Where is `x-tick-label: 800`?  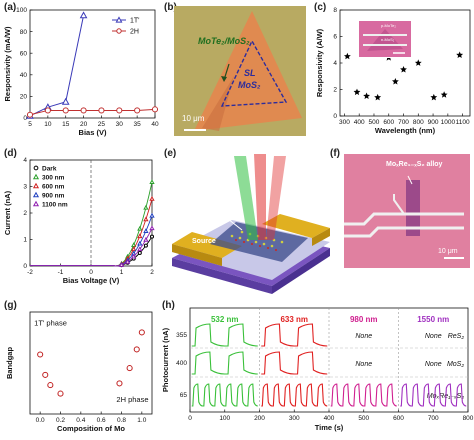
x-tick-label: 800 is located at coordinates (418, 122).